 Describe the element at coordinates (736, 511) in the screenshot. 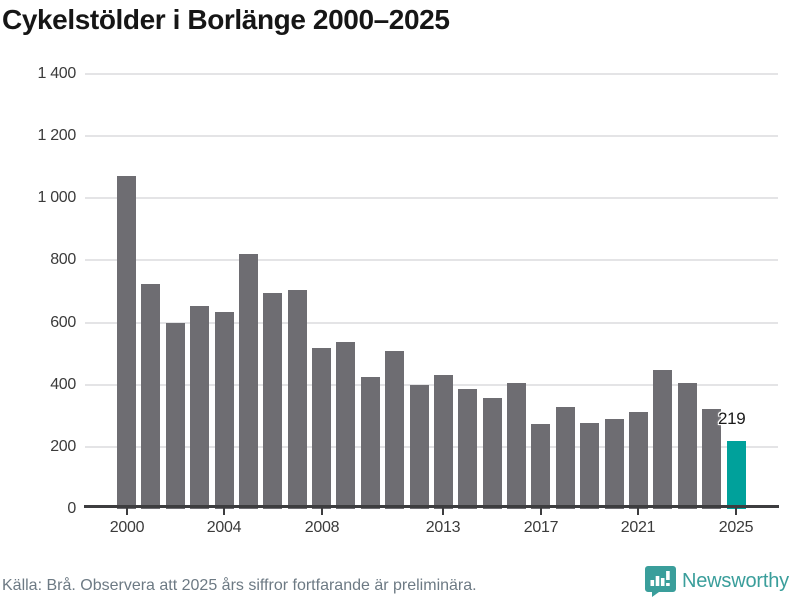

I see `x-axis-tick-2025` at that location.